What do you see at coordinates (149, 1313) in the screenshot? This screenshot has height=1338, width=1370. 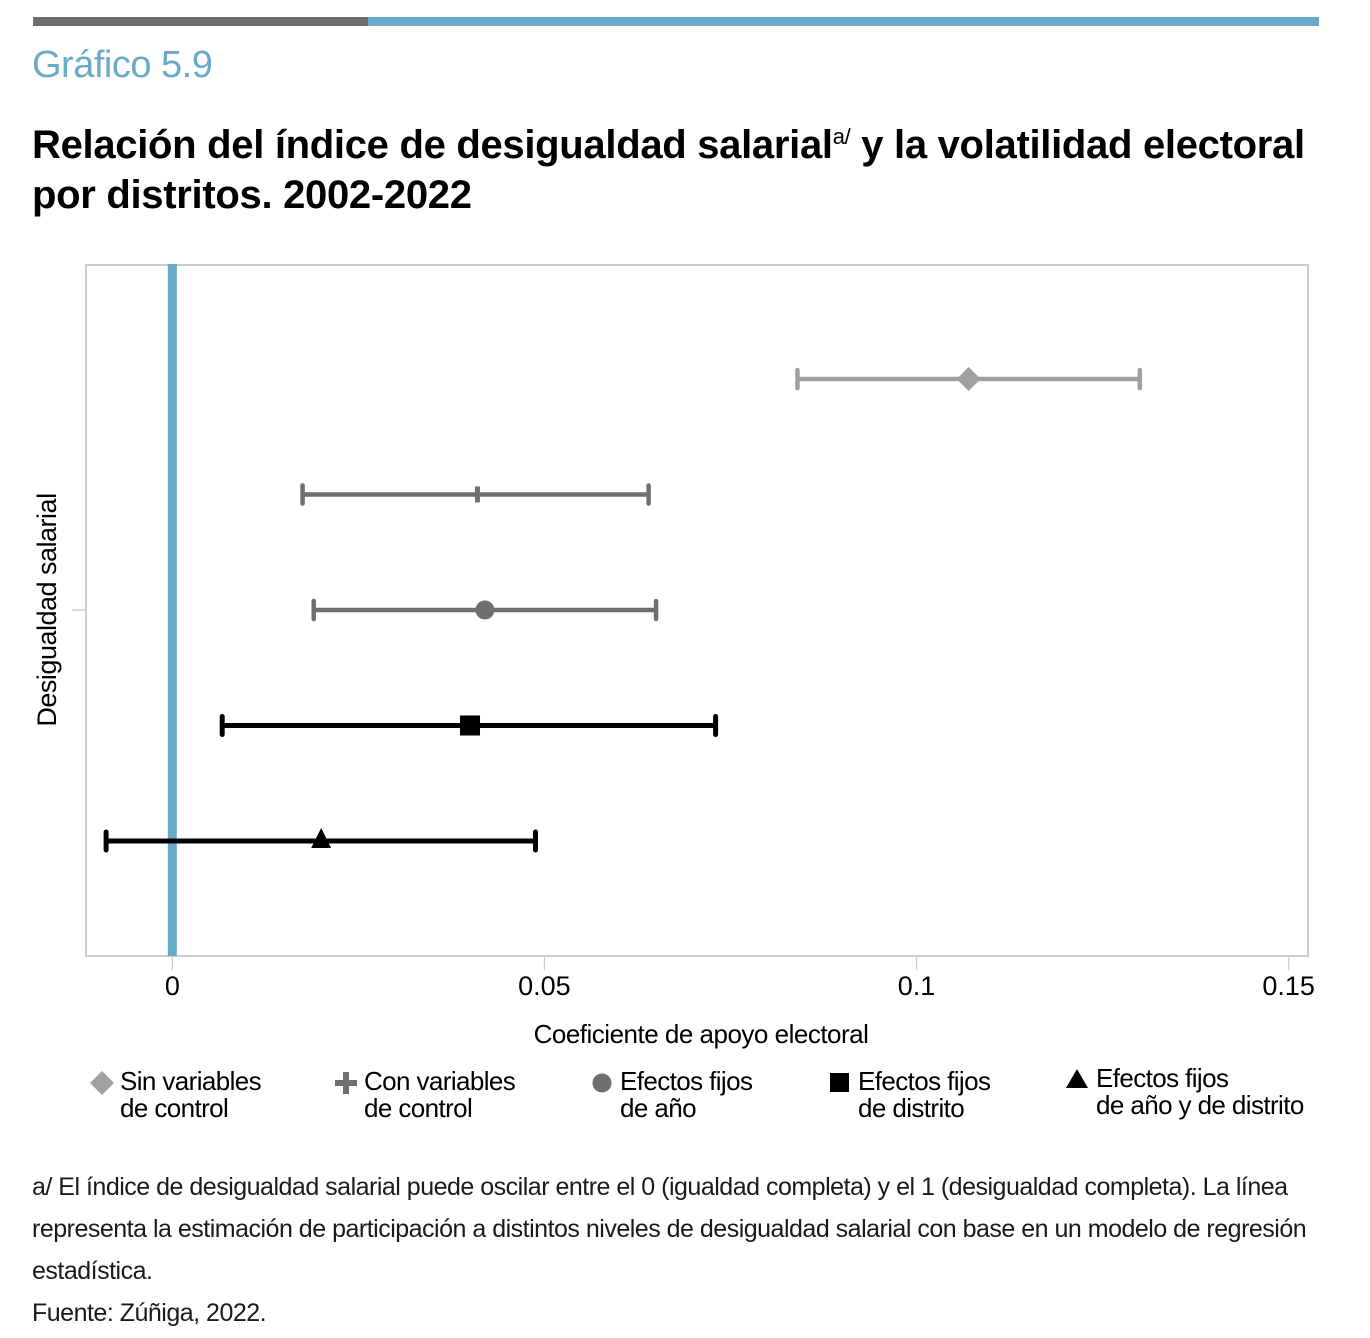 I see `source-note: Fuente: Zúñiga, 2022.` at bounding box center [149, 1313].